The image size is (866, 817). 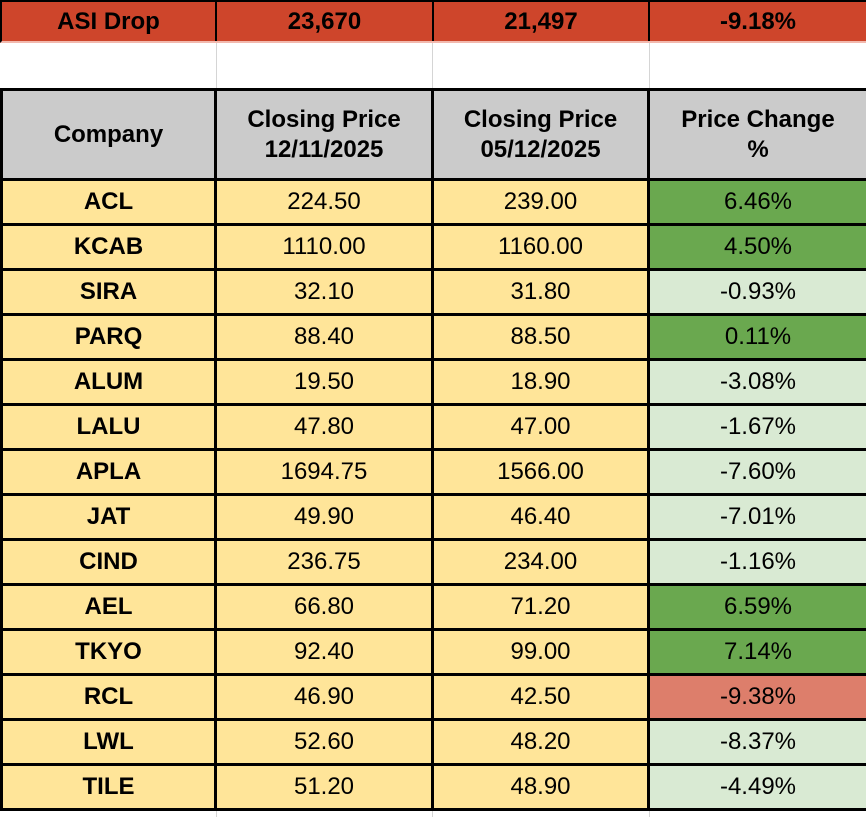 What do you see at coordinates (325, 337) in the screenshot?
I see `closing-price-1-cell: 88.40` at bounding box center [325, 337].